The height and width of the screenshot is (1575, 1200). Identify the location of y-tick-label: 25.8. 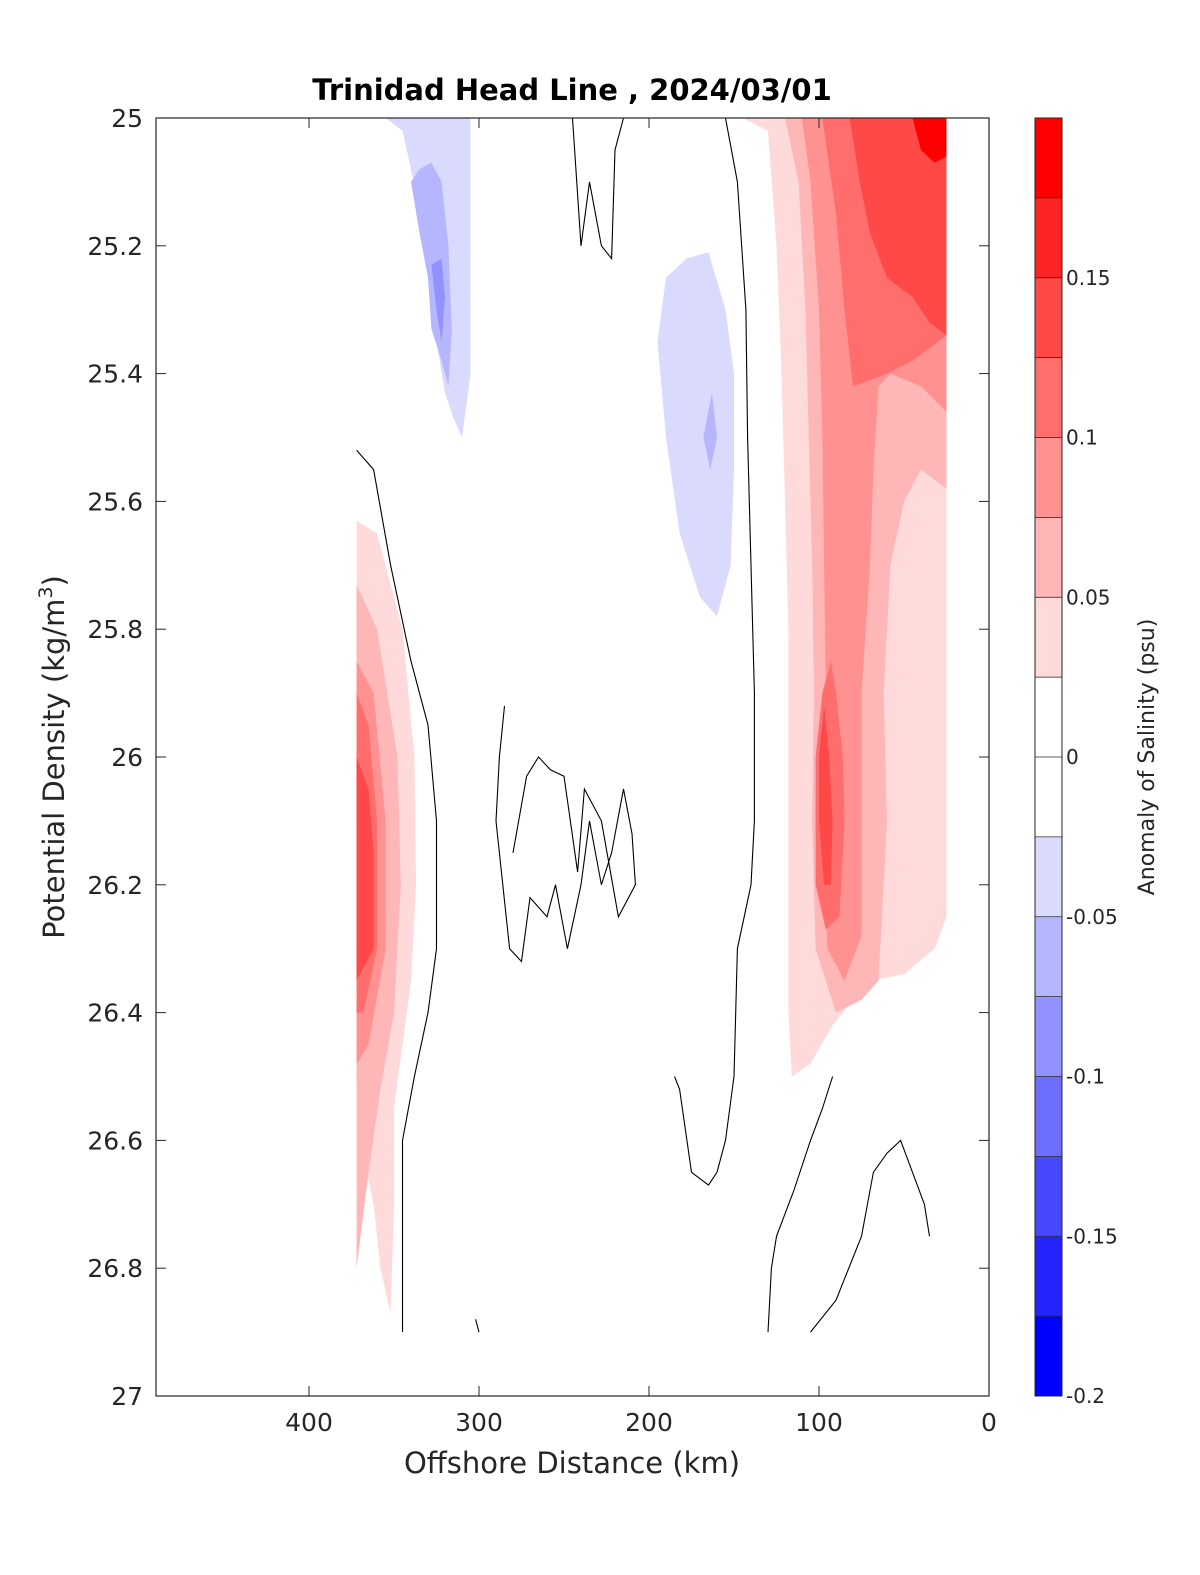
(115, 629).